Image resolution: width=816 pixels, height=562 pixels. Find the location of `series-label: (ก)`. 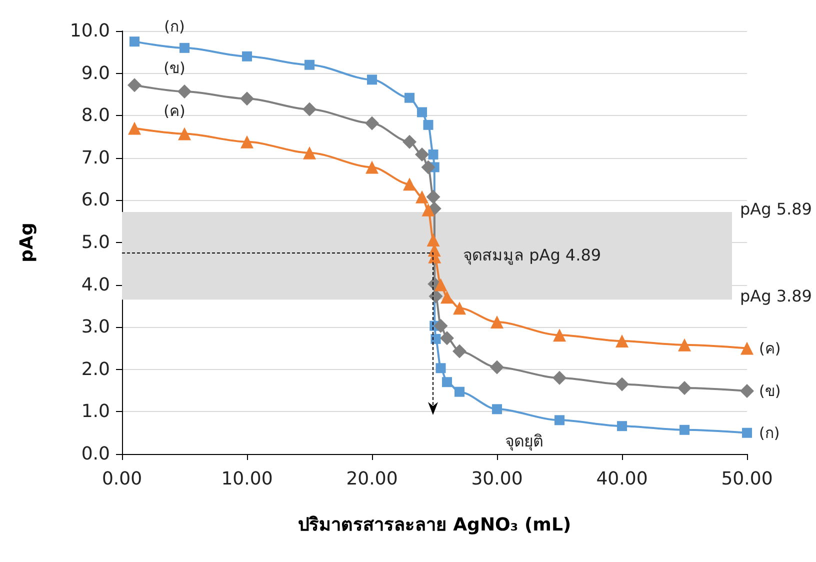

series-label: (ก) is located at coordinates (769, 433).